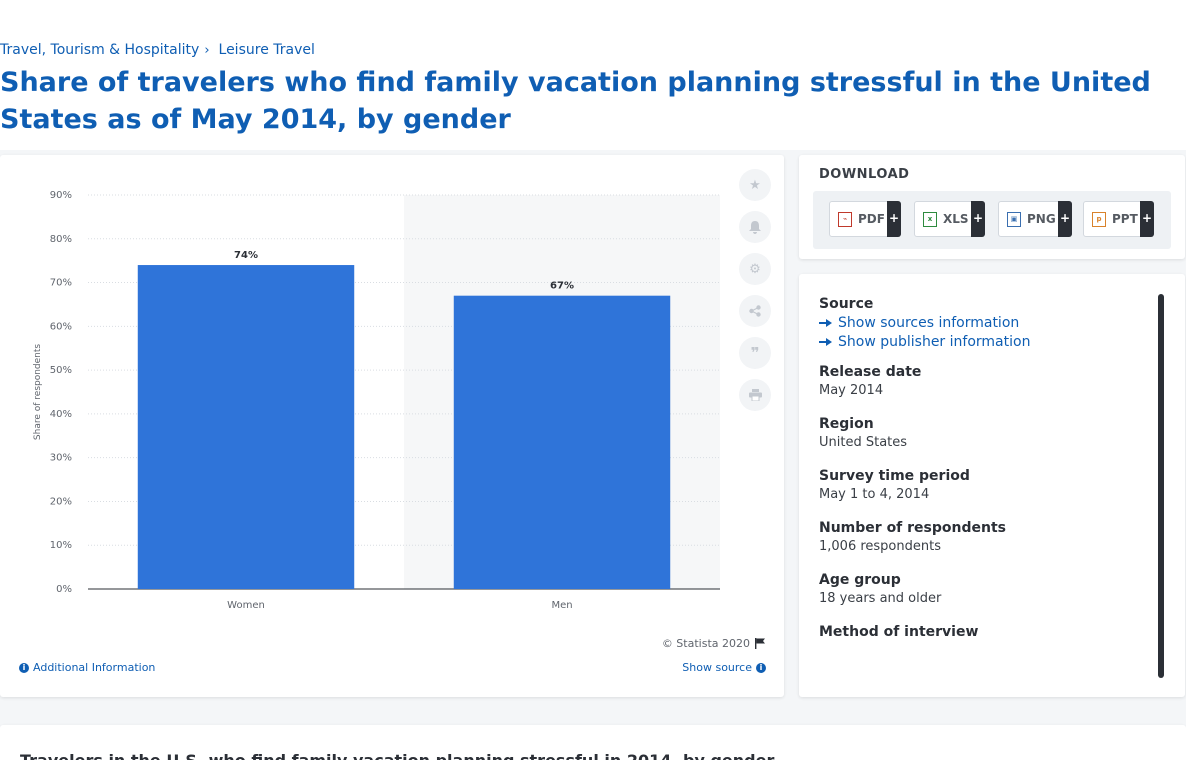  What do you see at coordinates (246, 605) in the screenshot?
I see `x-tick-label: Women` at bounding box center [246, 605].